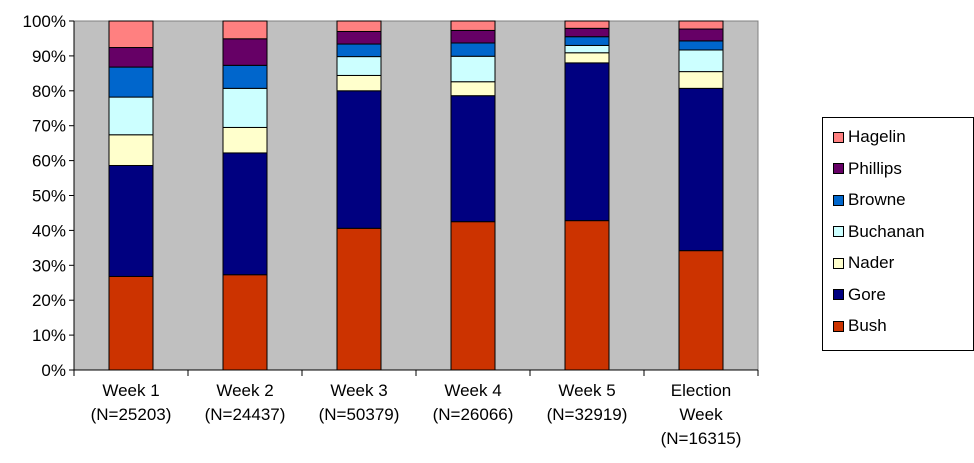 The image size is (974, 463). I want to click on y-tick-label: 60%, so click(49, 161).